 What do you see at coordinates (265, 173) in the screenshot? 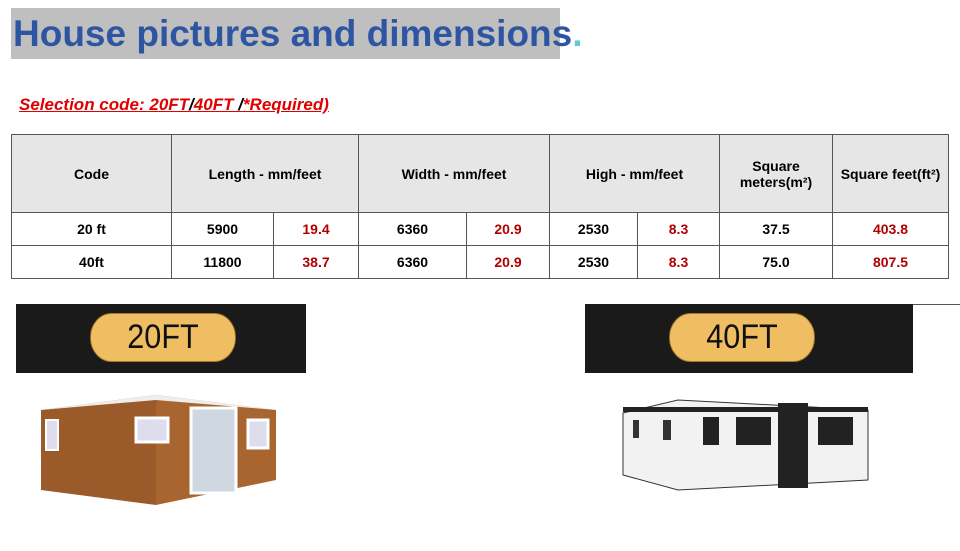
I see `header-length: Length - mm/feet` at bounding box center [265, 173].